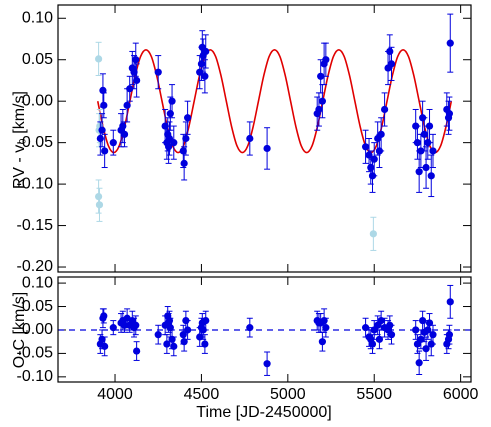 Image resolution: width=491 pixels, height=427 pixels. Describe the element at coordinates (35, 225) in the screenshot. I see `y-tick-label: -0.15` at that location.